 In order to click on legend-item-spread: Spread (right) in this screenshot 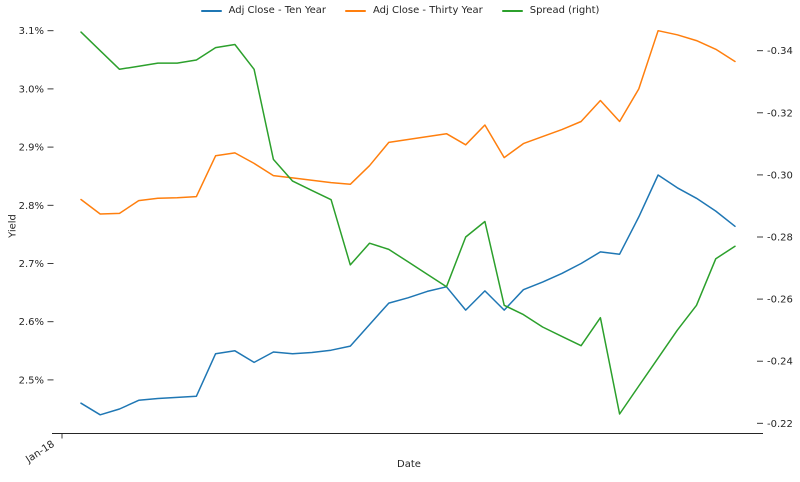, I will do `click(550, 10)`.